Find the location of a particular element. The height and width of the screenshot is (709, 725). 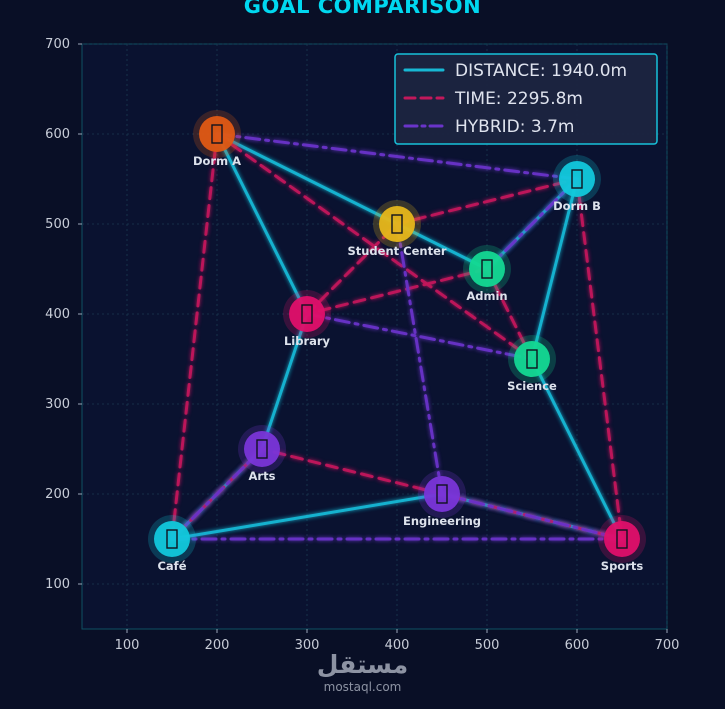

node-label: Library is located at coordinates (307, 341).